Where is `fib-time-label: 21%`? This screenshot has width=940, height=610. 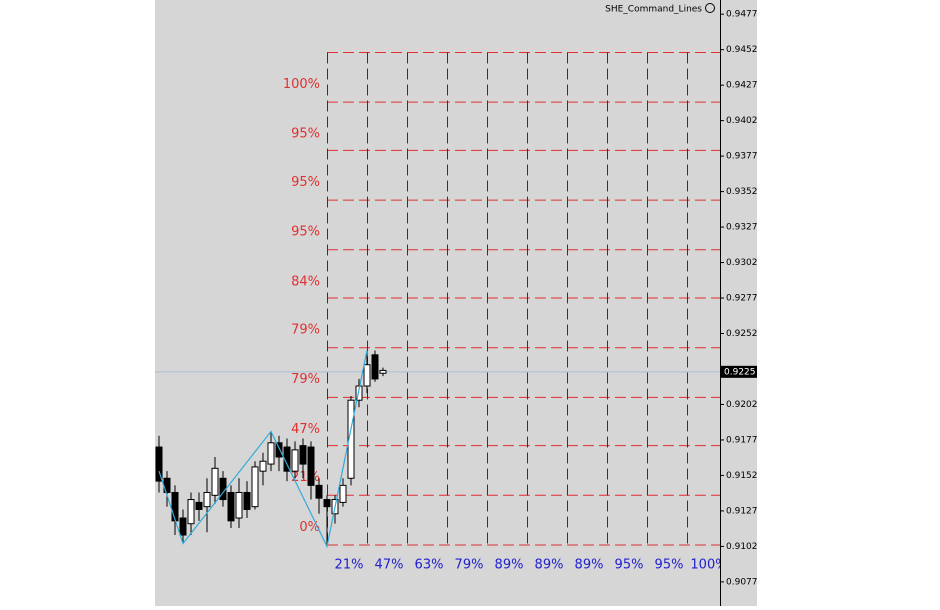
fib-time-label: 21% is located at coordinates (349, 564).